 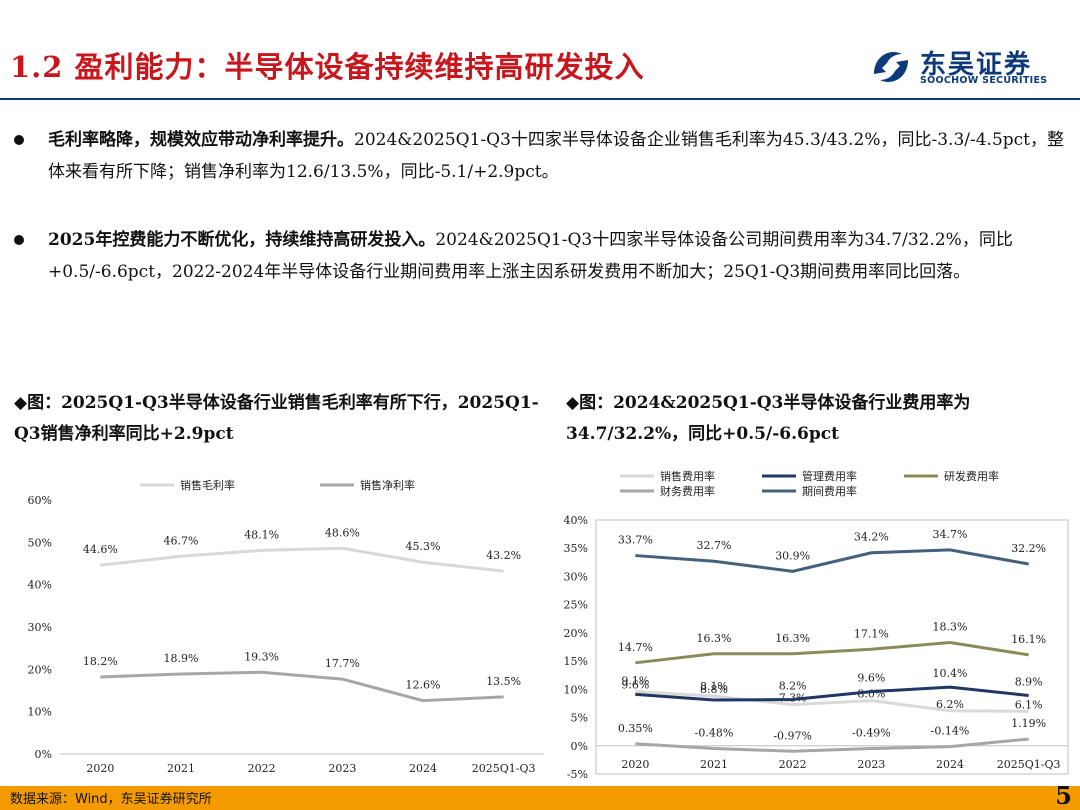 What do you see at coordinates (503, 681) in the screenshot?
I see `data-label: 13.5%` at bounding box center [503, 681].